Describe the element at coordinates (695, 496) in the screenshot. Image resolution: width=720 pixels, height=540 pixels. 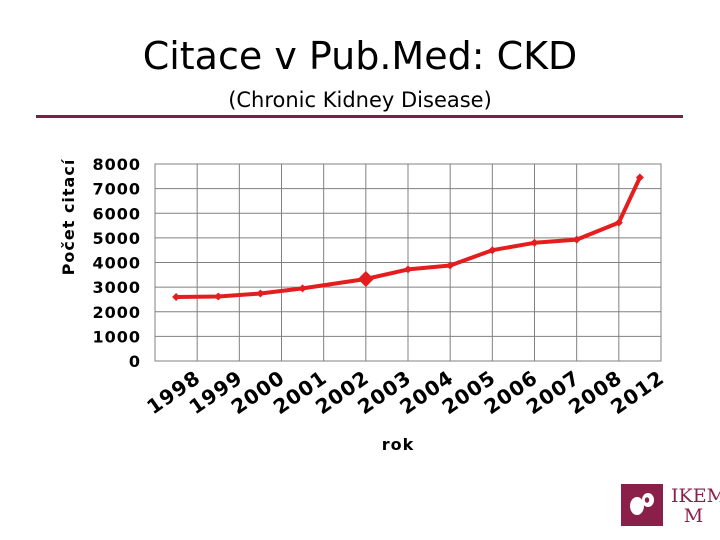
I see `logo-text-top: IKEM` at that location.